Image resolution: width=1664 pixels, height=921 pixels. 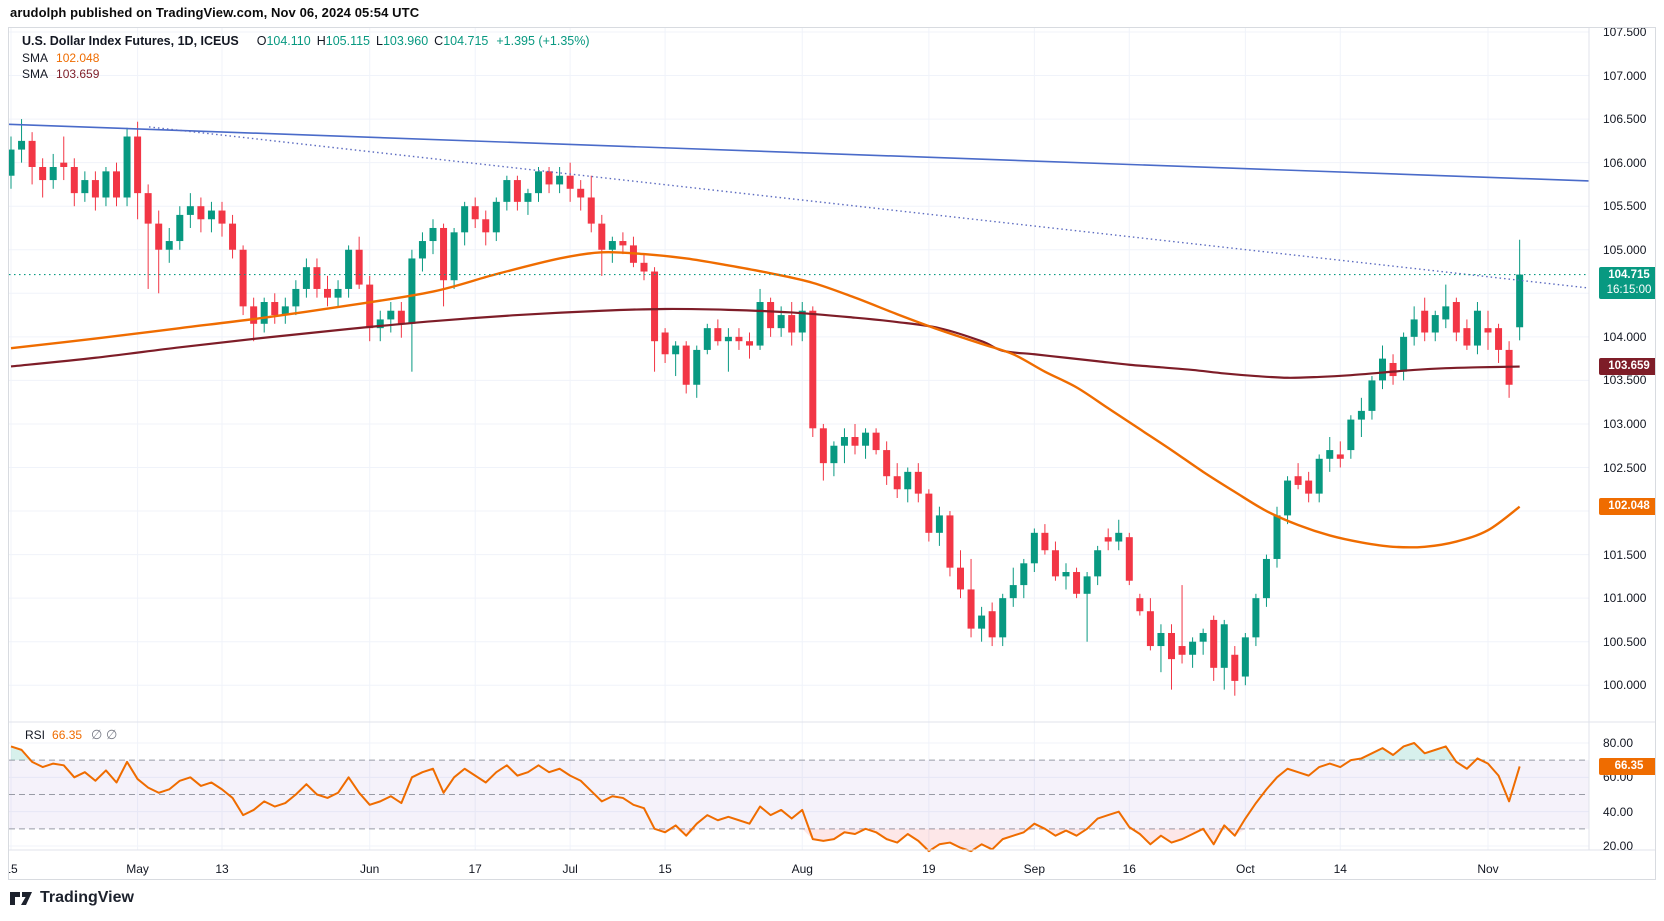 What do you see at coordinates (1625, 119) in the screenshot?
I see `price-axis-label: 106.500` at bounding box center [1625, 119].